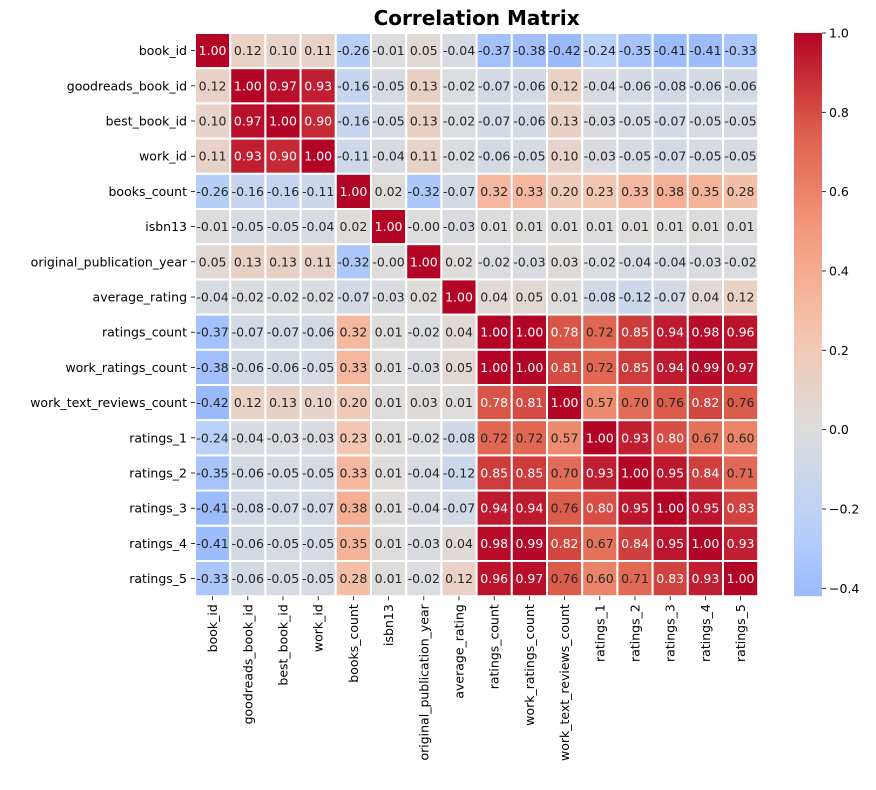 The height and width of the screenshot is (790, 876). What do you see at coordinates (318, 191) in the screenshot?
I see `cell-value-label: -0.11` at bounding box center [318, 191].